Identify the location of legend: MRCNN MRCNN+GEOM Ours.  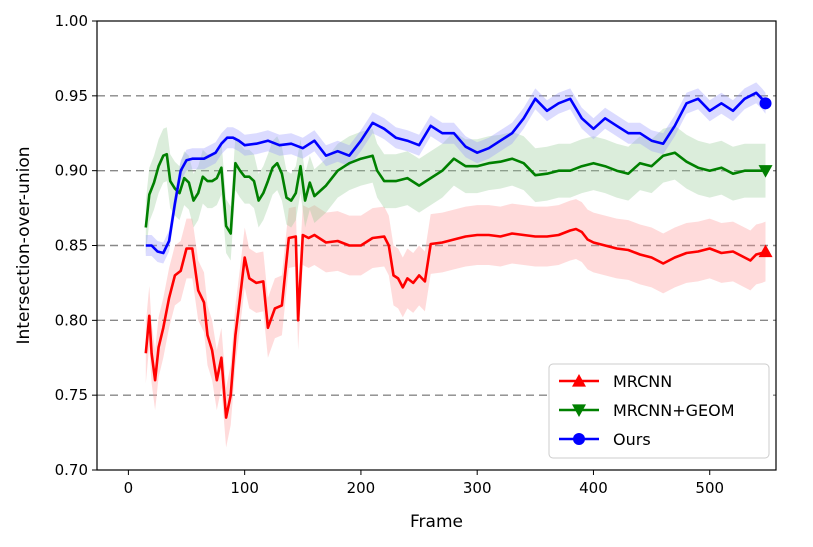
(659, 411).